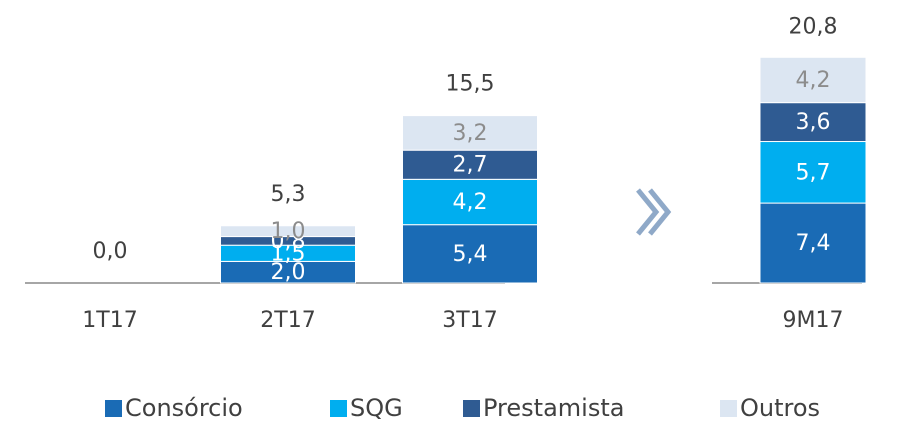  I want to click on data-label: 1,0, so click(288, 231).